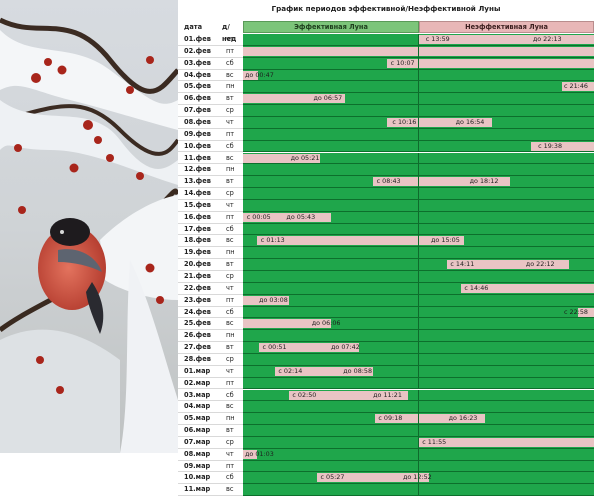 This screenshot has width=594, height=496. What do you see at coordinates (418, 147) in the screenshot?
I see `row-timeline: с 19:38` at bounding box center [418, 147].